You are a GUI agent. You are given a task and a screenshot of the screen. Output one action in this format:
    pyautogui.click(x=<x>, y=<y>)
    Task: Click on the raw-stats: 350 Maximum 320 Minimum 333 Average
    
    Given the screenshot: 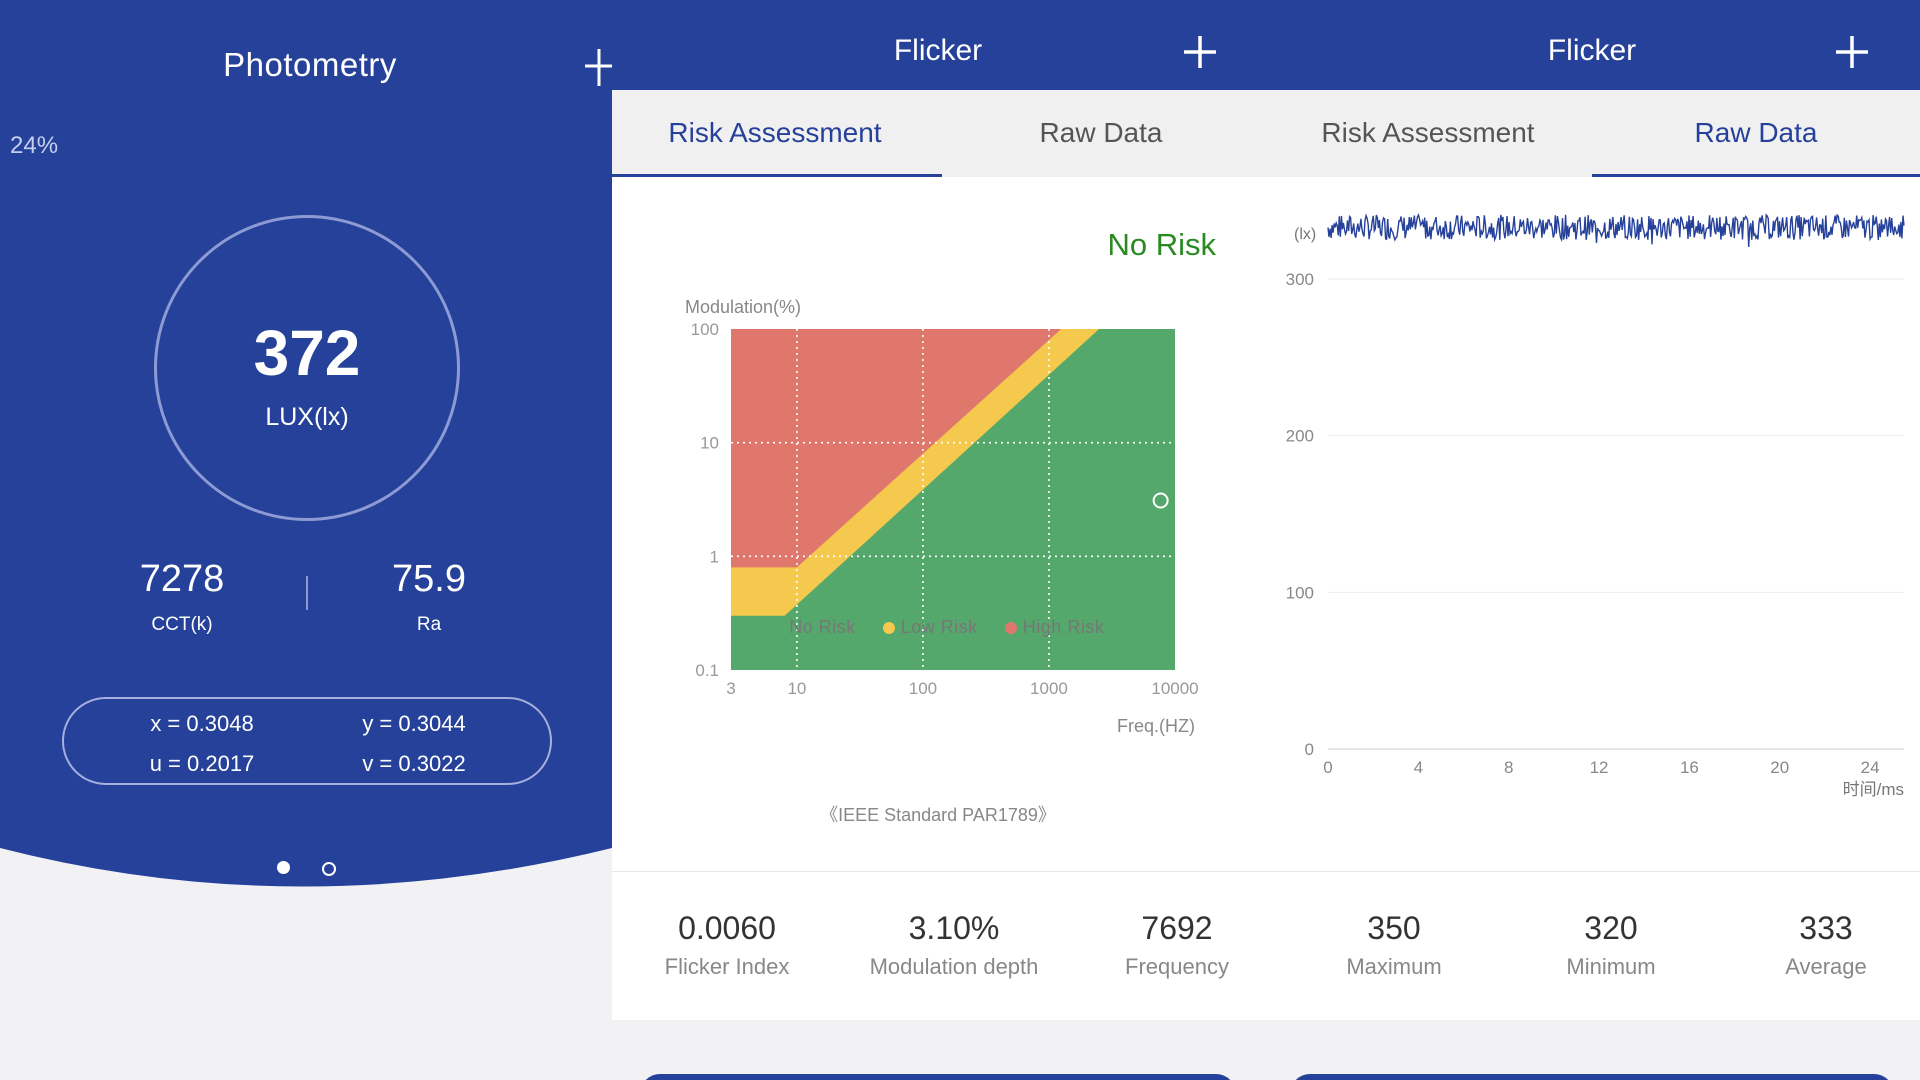 What is the action you would take?
    pyautogui.click(x=1592, y=945)
    